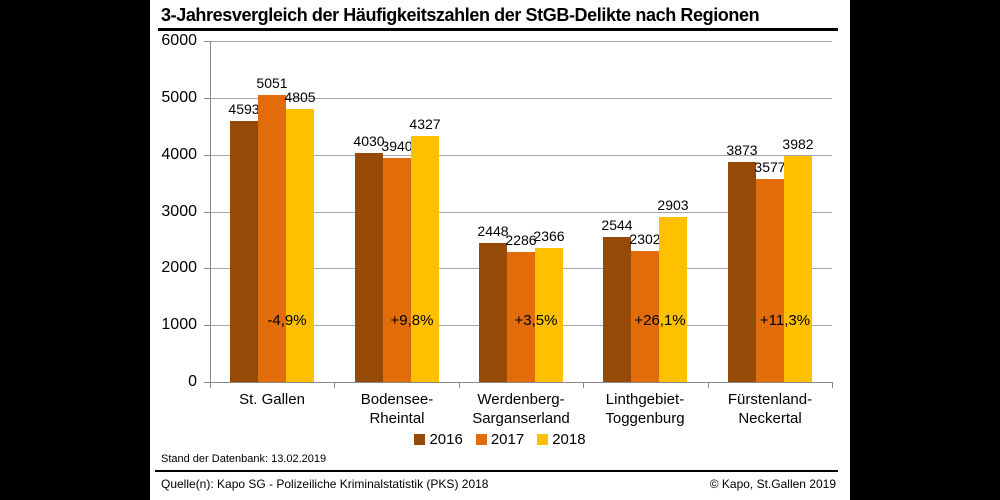  Describe the element at coordinates (521, 409) in the screenshot. I see `category-label: Werdenberg- Sarganserland` at that location.